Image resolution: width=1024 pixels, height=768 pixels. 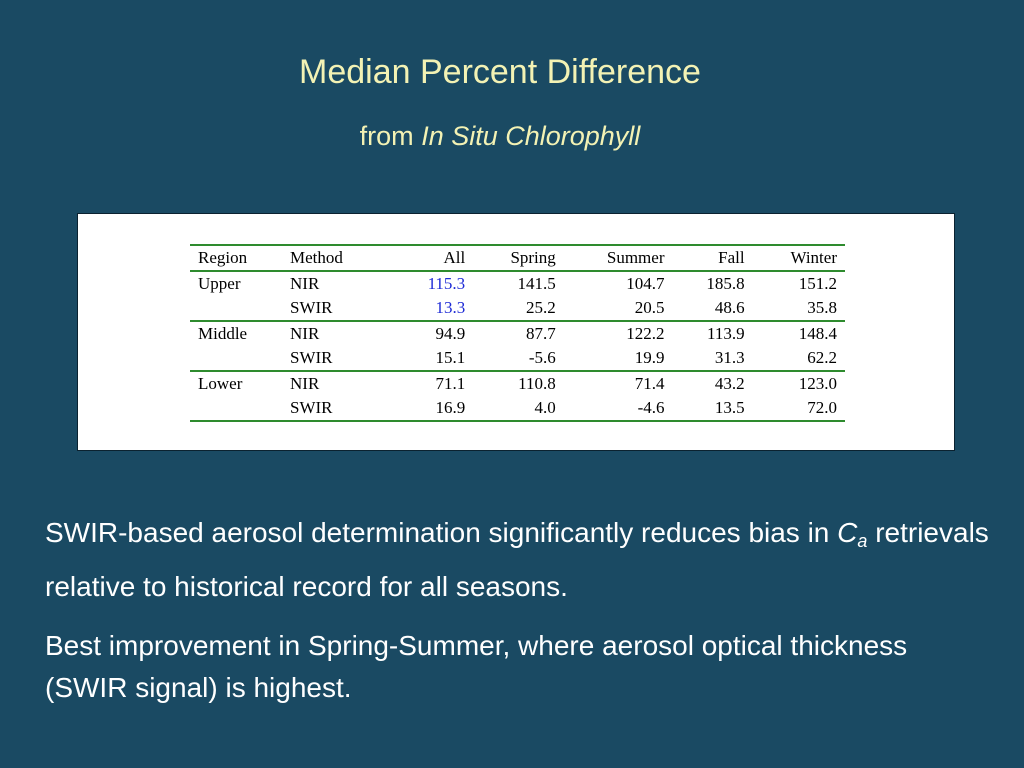 I want to click on slide-subtitle: from In Situ Chlorophyll, so click(x=500, y=136).